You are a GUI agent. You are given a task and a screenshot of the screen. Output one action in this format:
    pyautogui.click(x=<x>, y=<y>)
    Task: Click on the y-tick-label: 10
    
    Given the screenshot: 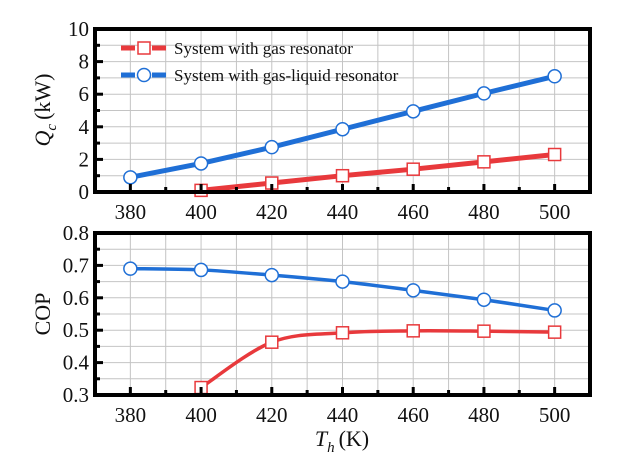 What is the action you would take?
    pyautogui.click(x=78, y=29)
    